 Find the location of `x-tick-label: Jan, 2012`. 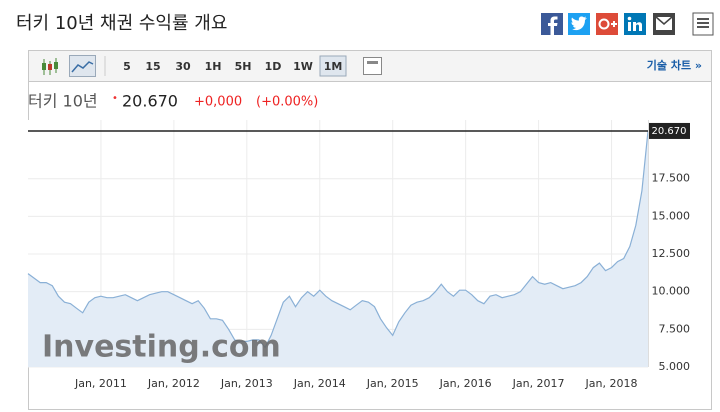

x-tick-label: Jan, 2012 is located at coordinates (173, 383).